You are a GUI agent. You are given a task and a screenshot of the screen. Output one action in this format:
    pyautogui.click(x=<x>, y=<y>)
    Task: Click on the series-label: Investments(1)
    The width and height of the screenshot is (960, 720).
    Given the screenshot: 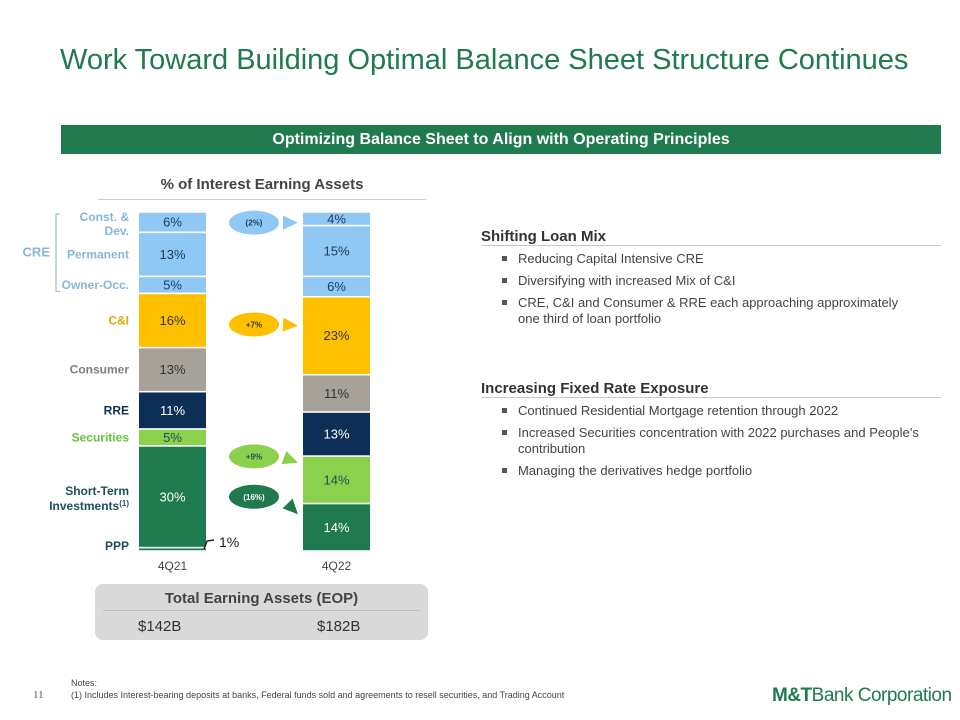 What is the action you would take?
    pyautogui.click(x=89, y=506)
    